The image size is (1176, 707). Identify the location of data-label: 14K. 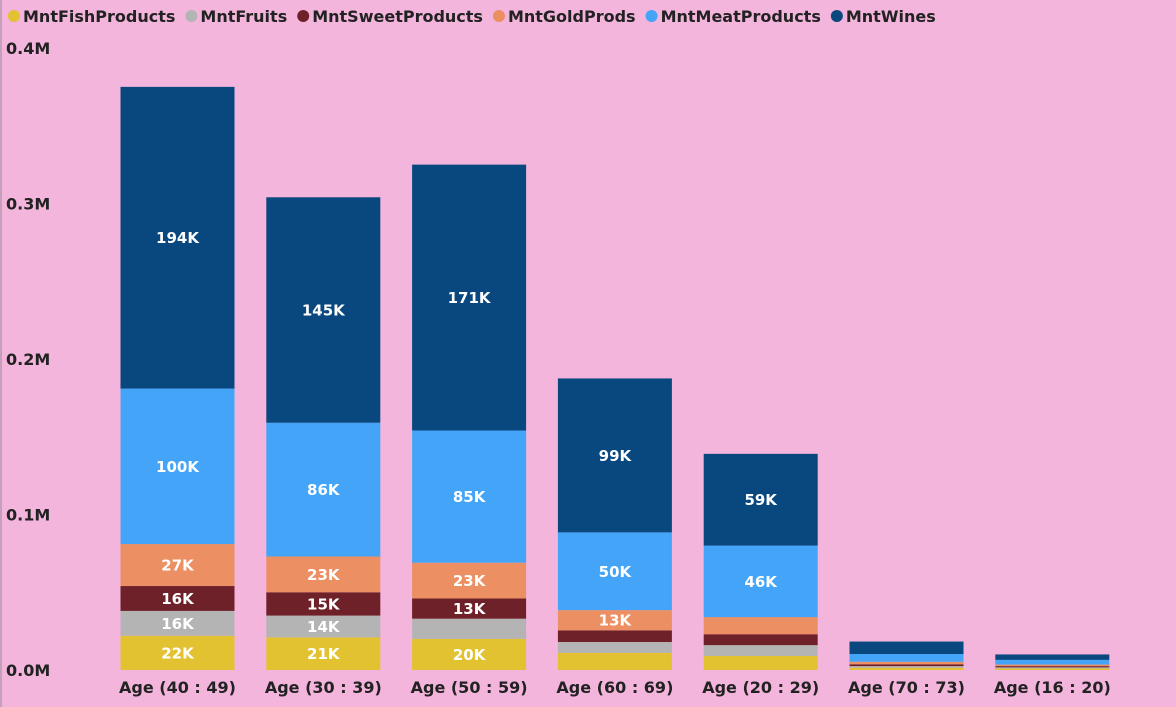
(324, 627).